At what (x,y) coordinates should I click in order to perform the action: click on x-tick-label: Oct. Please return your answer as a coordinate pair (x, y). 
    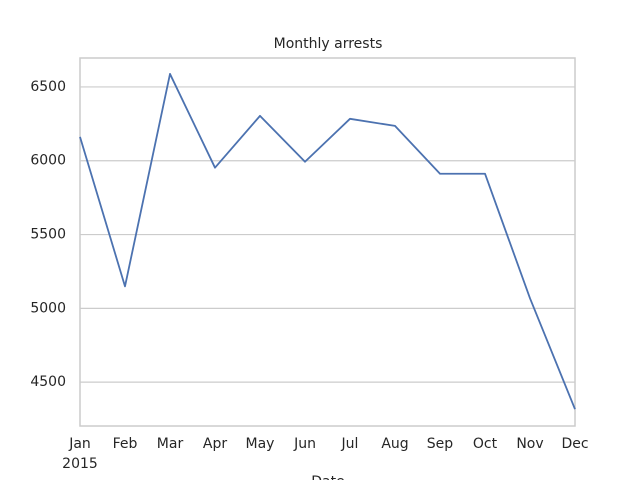
    Looking at the image, I should click on (485, 444).